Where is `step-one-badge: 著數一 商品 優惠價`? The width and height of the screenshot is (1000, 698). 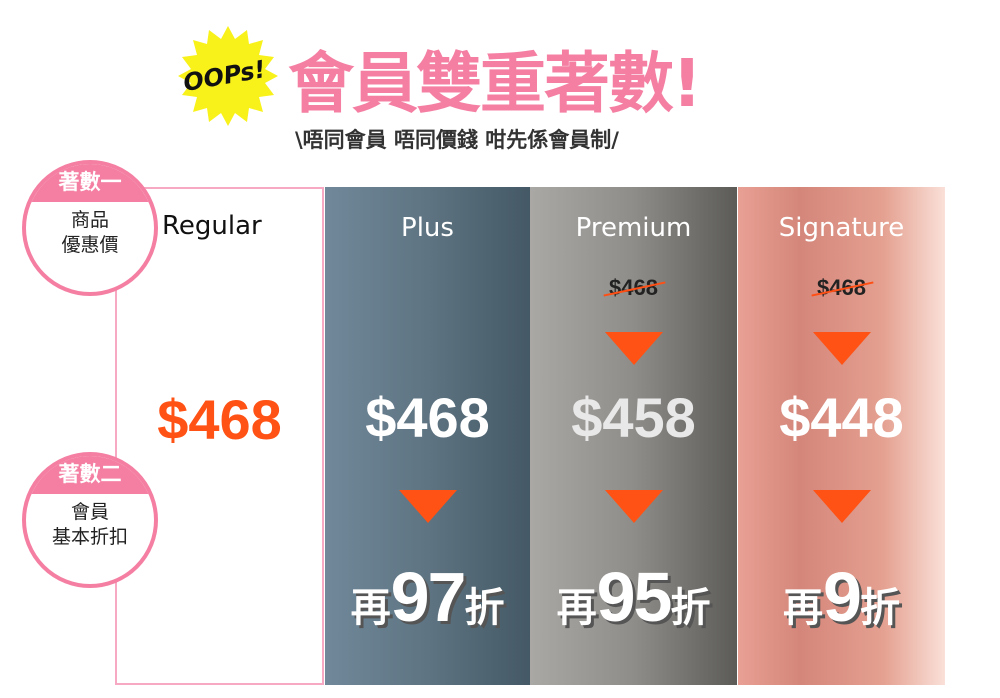 step-one-badge: 著數一 商品 優惠價 is located at coordinates (90, 228).